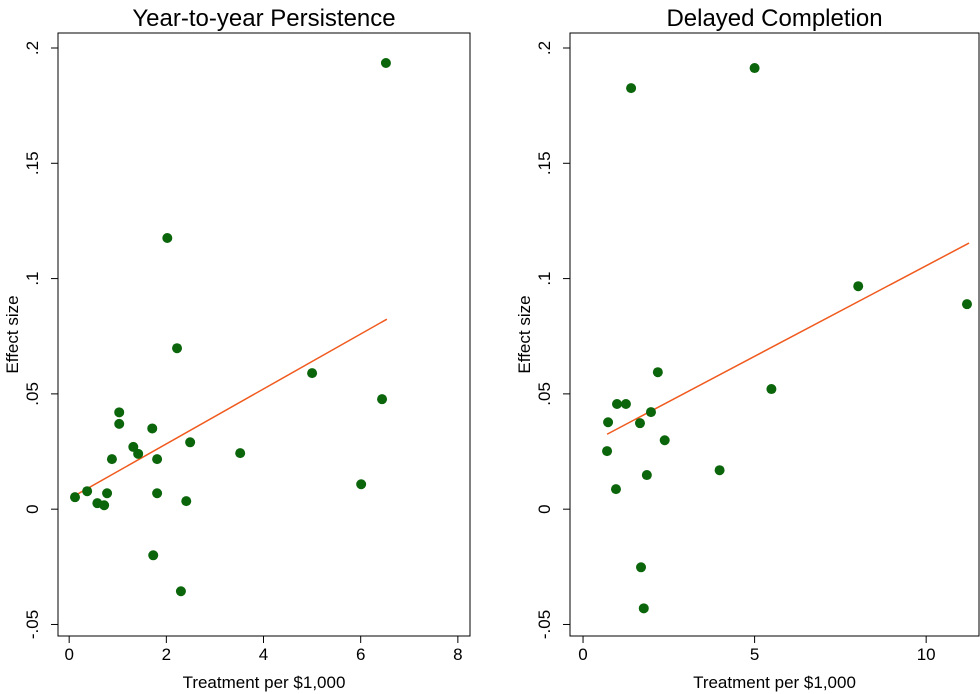 The width and height of the screenshot is (980, 694). What do you see at coordinates (457, 654) in the screenshot?
I see `x-tick-label: 8` at bounding box center [457, 654].